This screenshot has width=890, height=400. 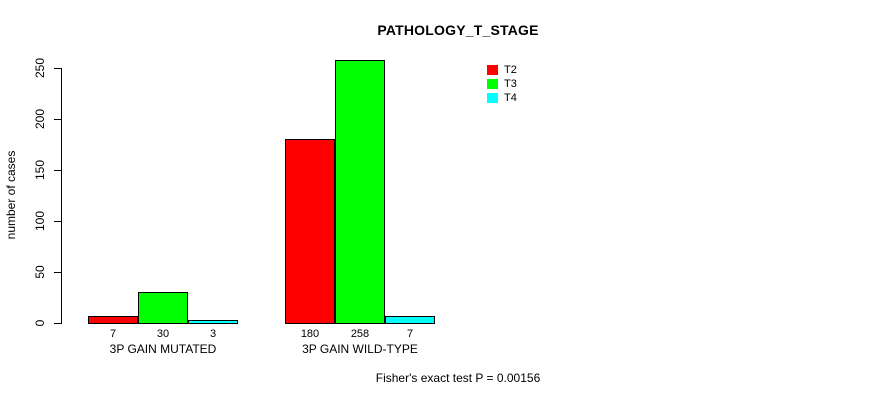 I want to click on y-tick-label: 0, so click(x=40, y=323).